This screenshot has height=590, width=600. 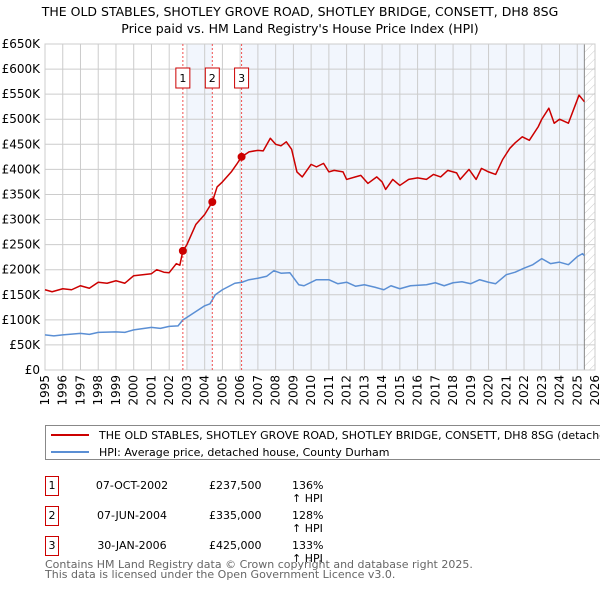 I want to click on sale-label: 1, so click(x=182, y=78).